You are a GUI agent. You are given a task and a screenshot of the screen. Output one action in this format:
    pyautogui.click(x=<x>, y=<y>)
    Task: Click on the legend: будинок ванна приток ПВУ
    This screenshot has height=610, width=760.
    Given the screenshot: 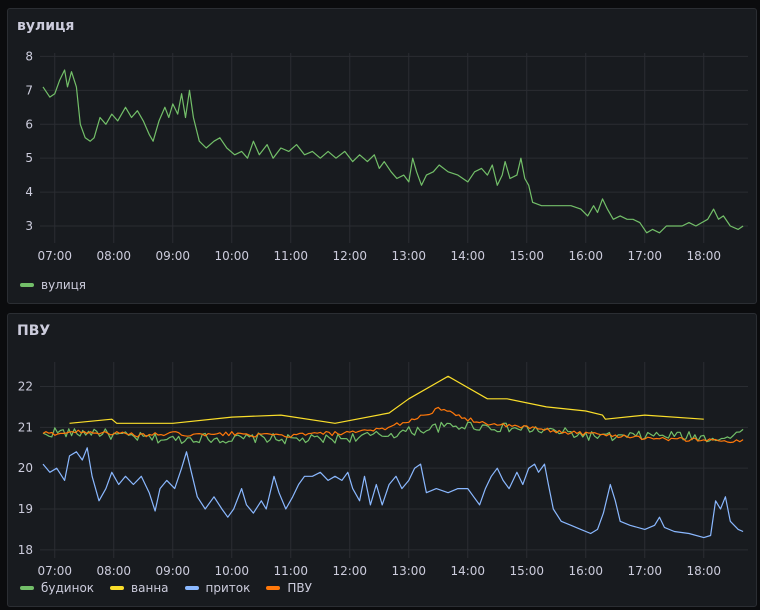 What is the action you would take?
    pyautogui.click(x=166, y=588)
    